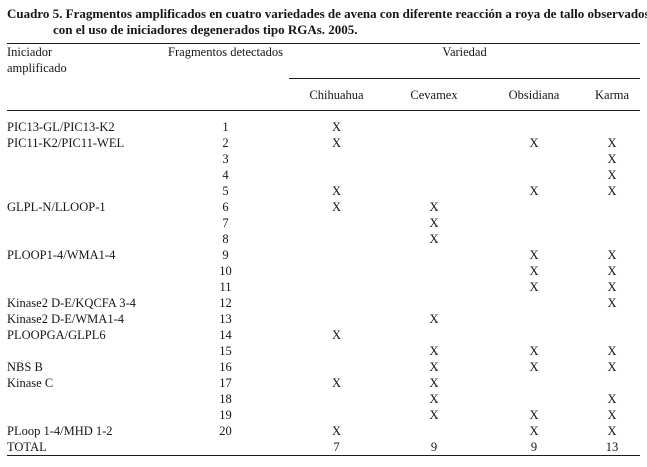 This screenshot has width=647, height=467. I want to click on fragmento-cell: 1, so click(225, 127).